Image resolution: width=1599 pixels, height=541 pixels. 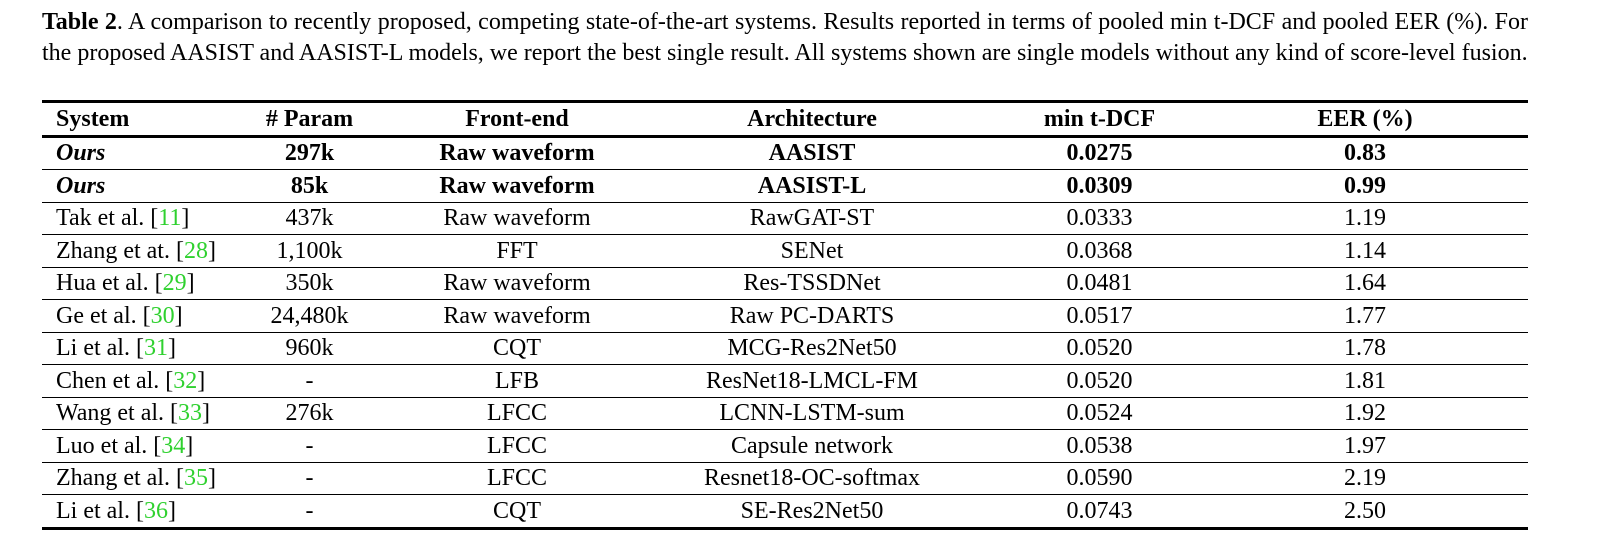 What do you see at coordinates (1099, 510) in the screenshot?
I see `cell-min-tdcf: 0.0743` at bounding box center [1099, 510].